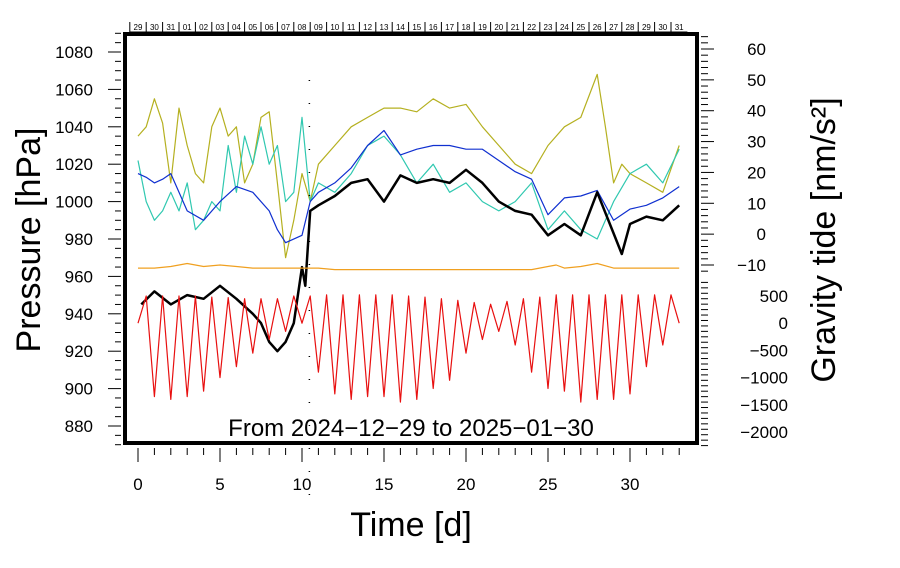 The image size is (900, 568). I want to click on right-lower-tick-label: −2000, so click(764, 432).